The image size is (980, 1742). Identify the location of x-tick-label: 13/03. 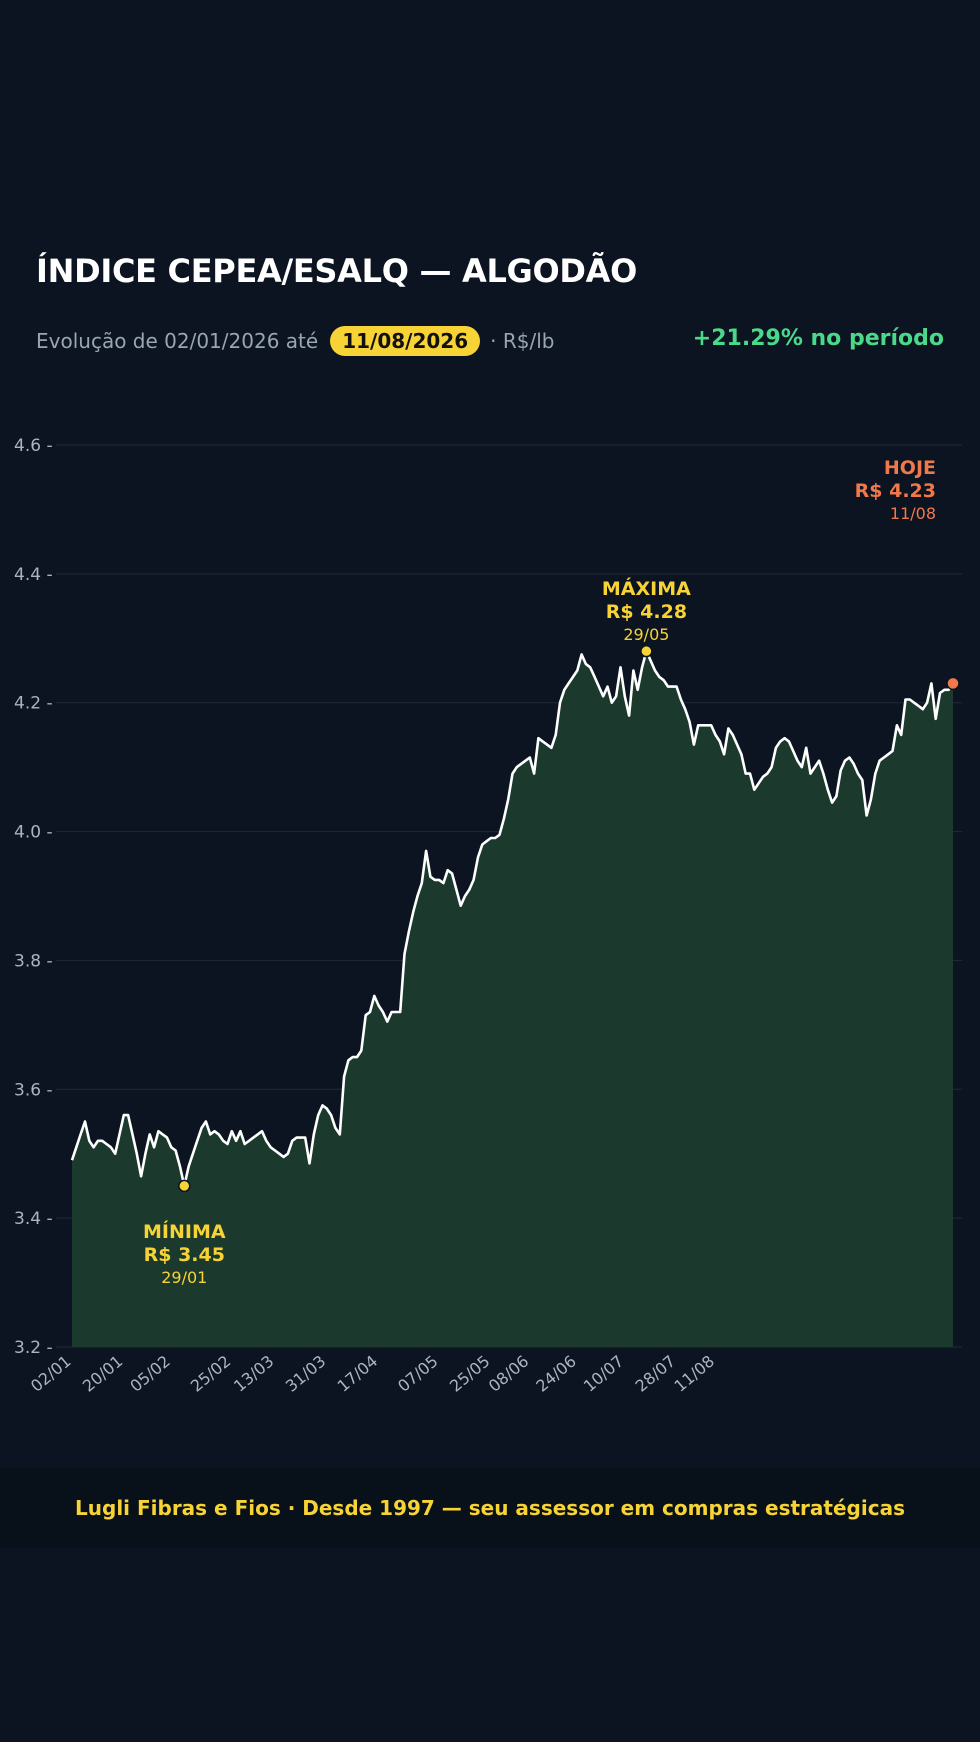
(254, 1374).